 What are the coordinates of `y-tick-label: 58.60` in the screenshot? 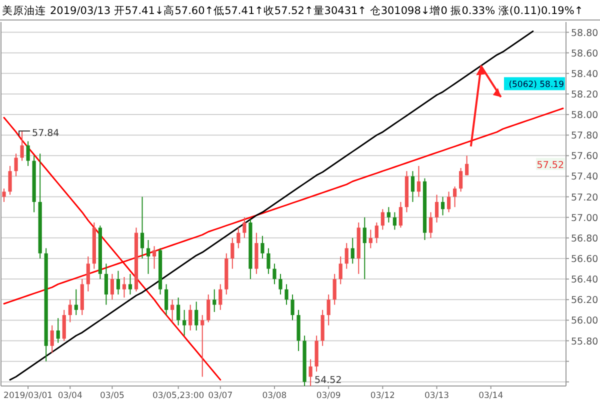 It's located at (584, 54).